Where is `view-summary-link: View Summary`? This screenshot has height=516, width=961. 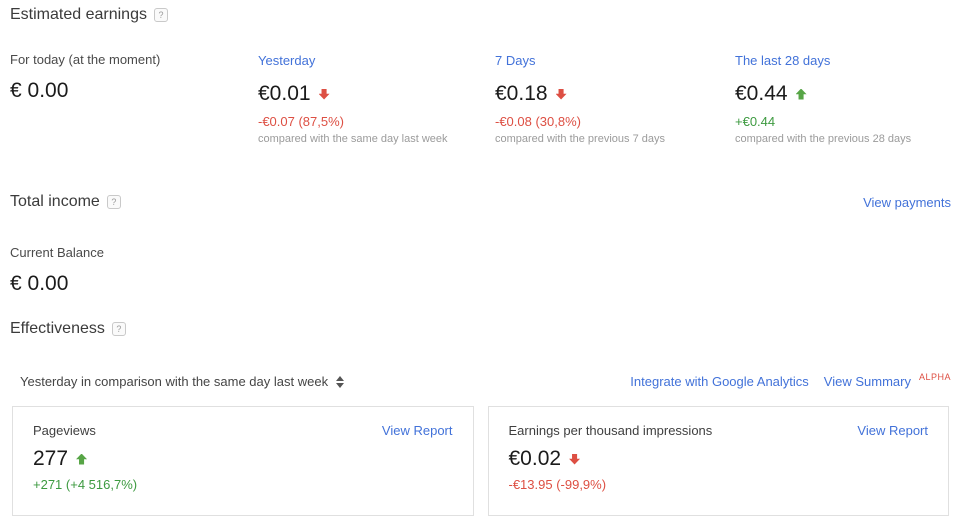
view-summary-link: View Summary is located at coordinates (867, 381).